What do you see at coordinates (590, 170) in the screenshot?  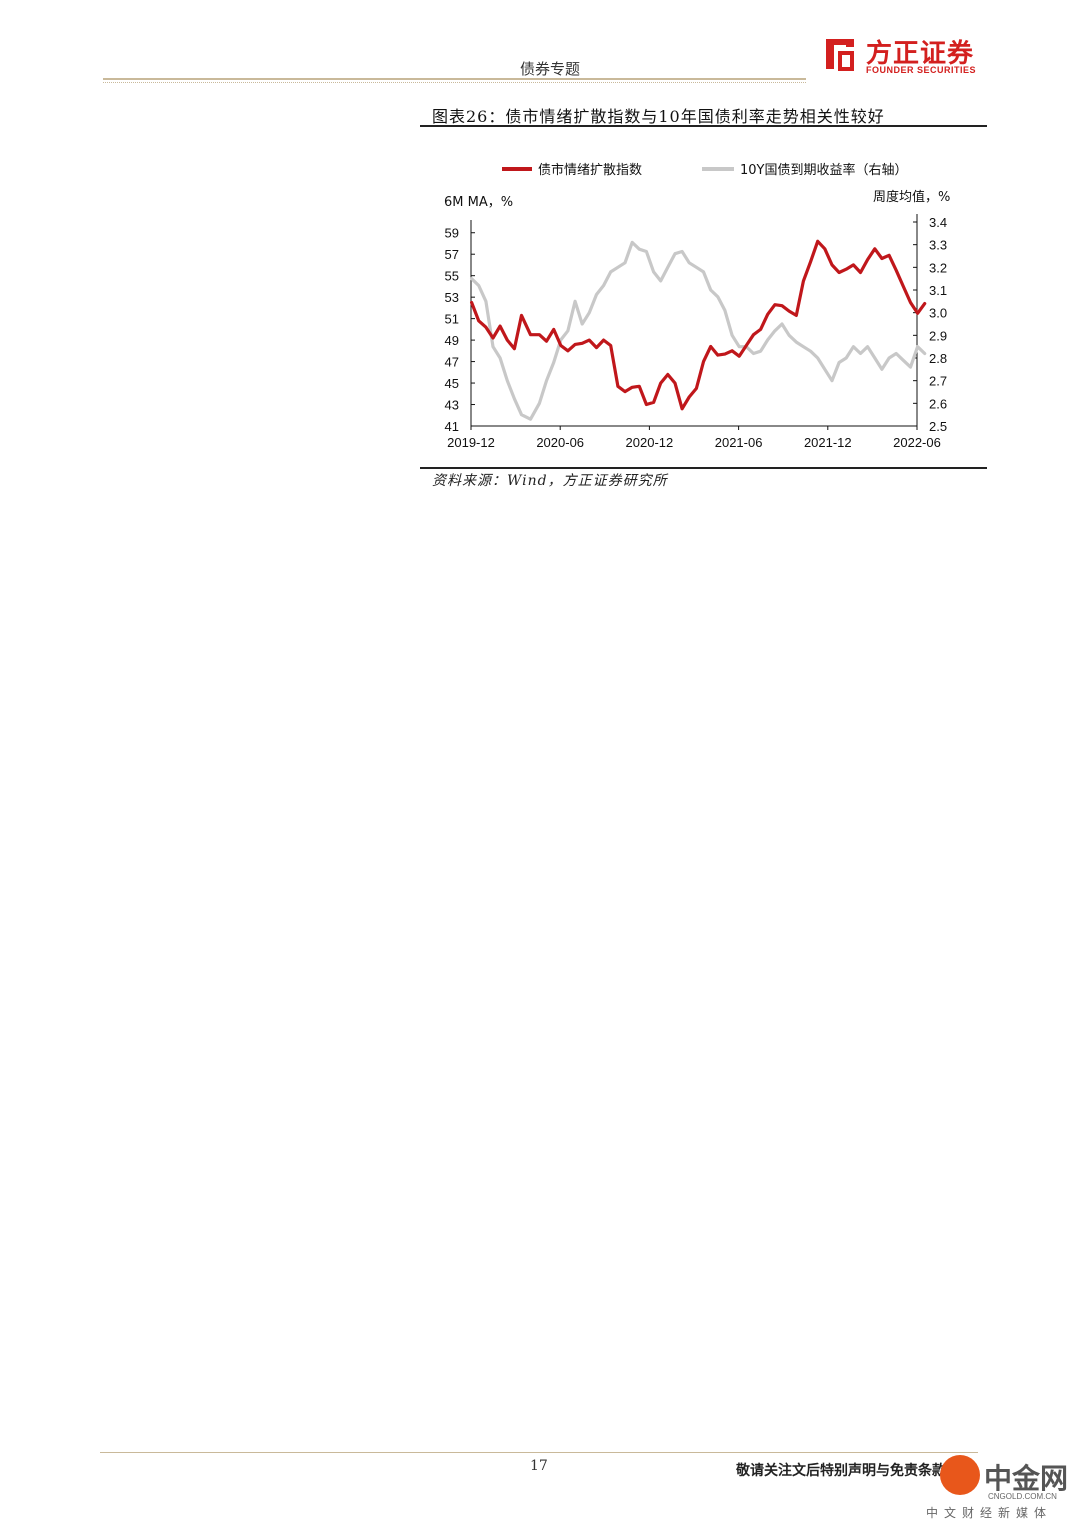 I see `legend-label-sentiment: 债市情绪扩散指数` at bounding box center [590, 170].